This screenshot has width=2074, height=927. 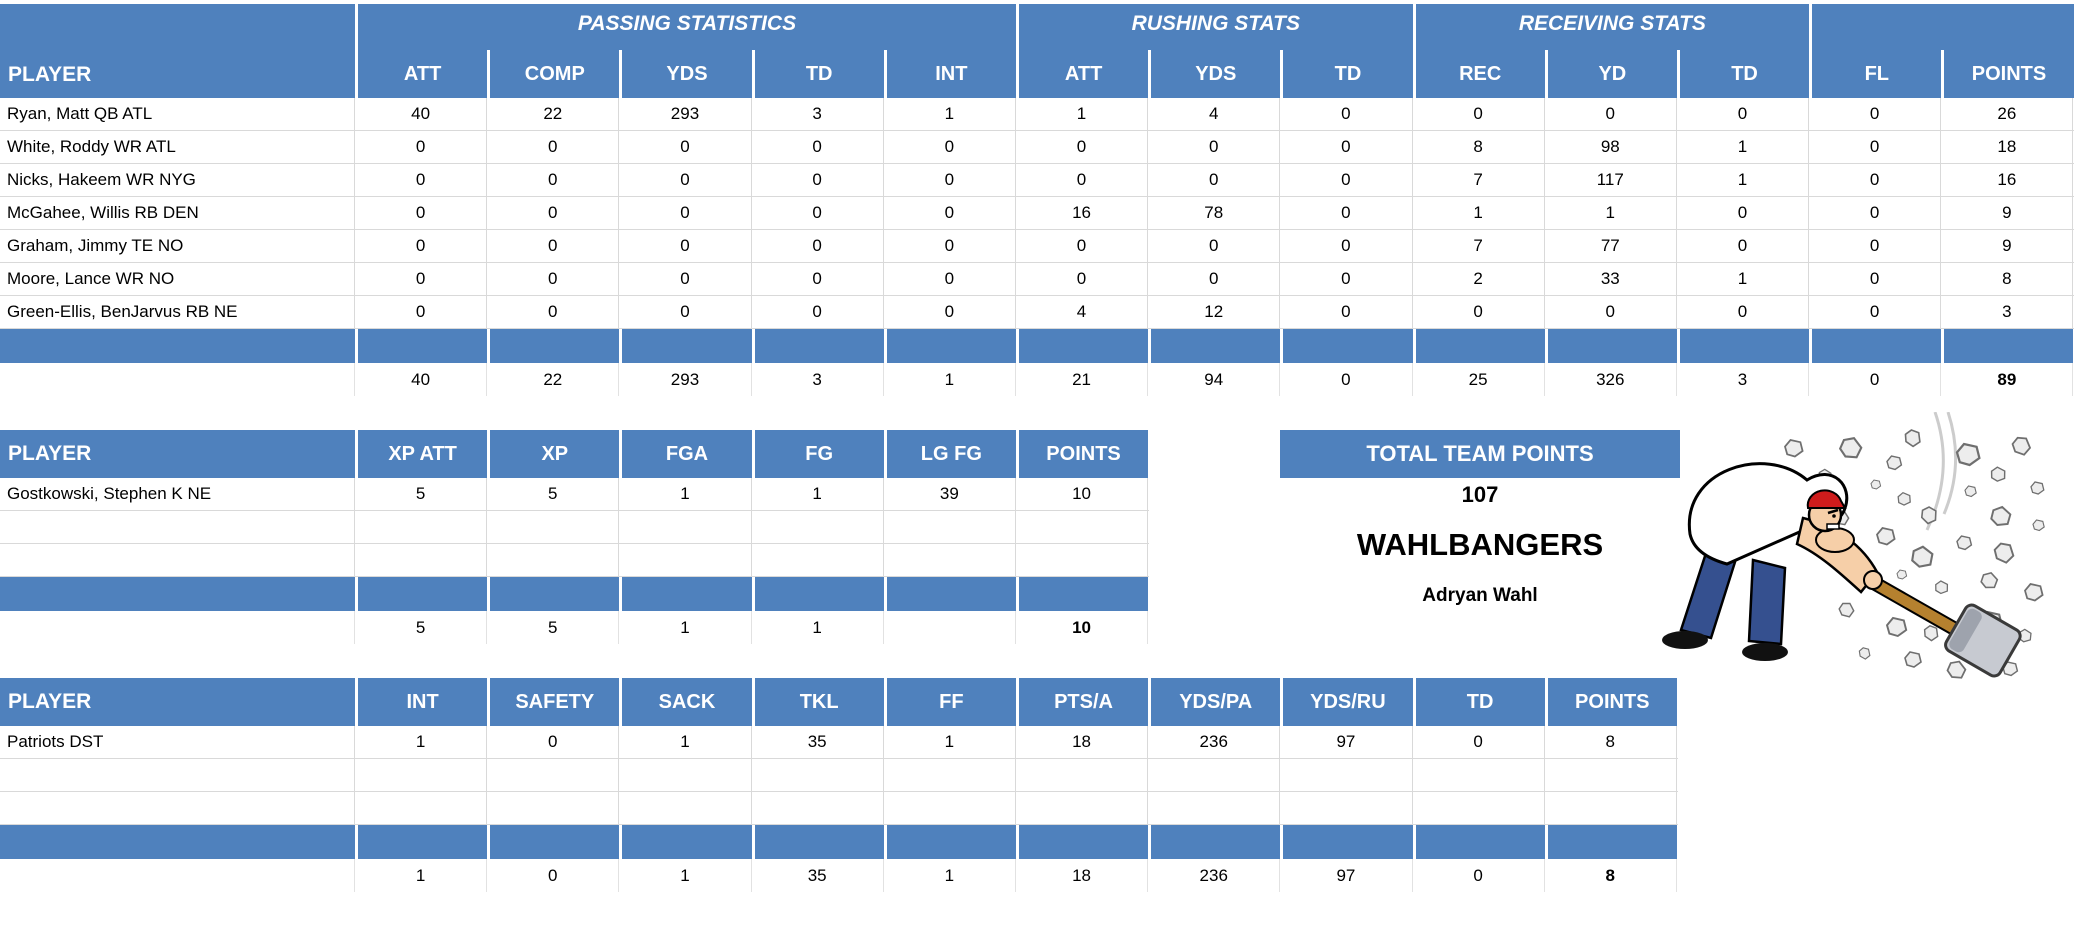 I want to click on player-name-cell: Ryan, Matt QB ATL, so click(x=177, y=114).